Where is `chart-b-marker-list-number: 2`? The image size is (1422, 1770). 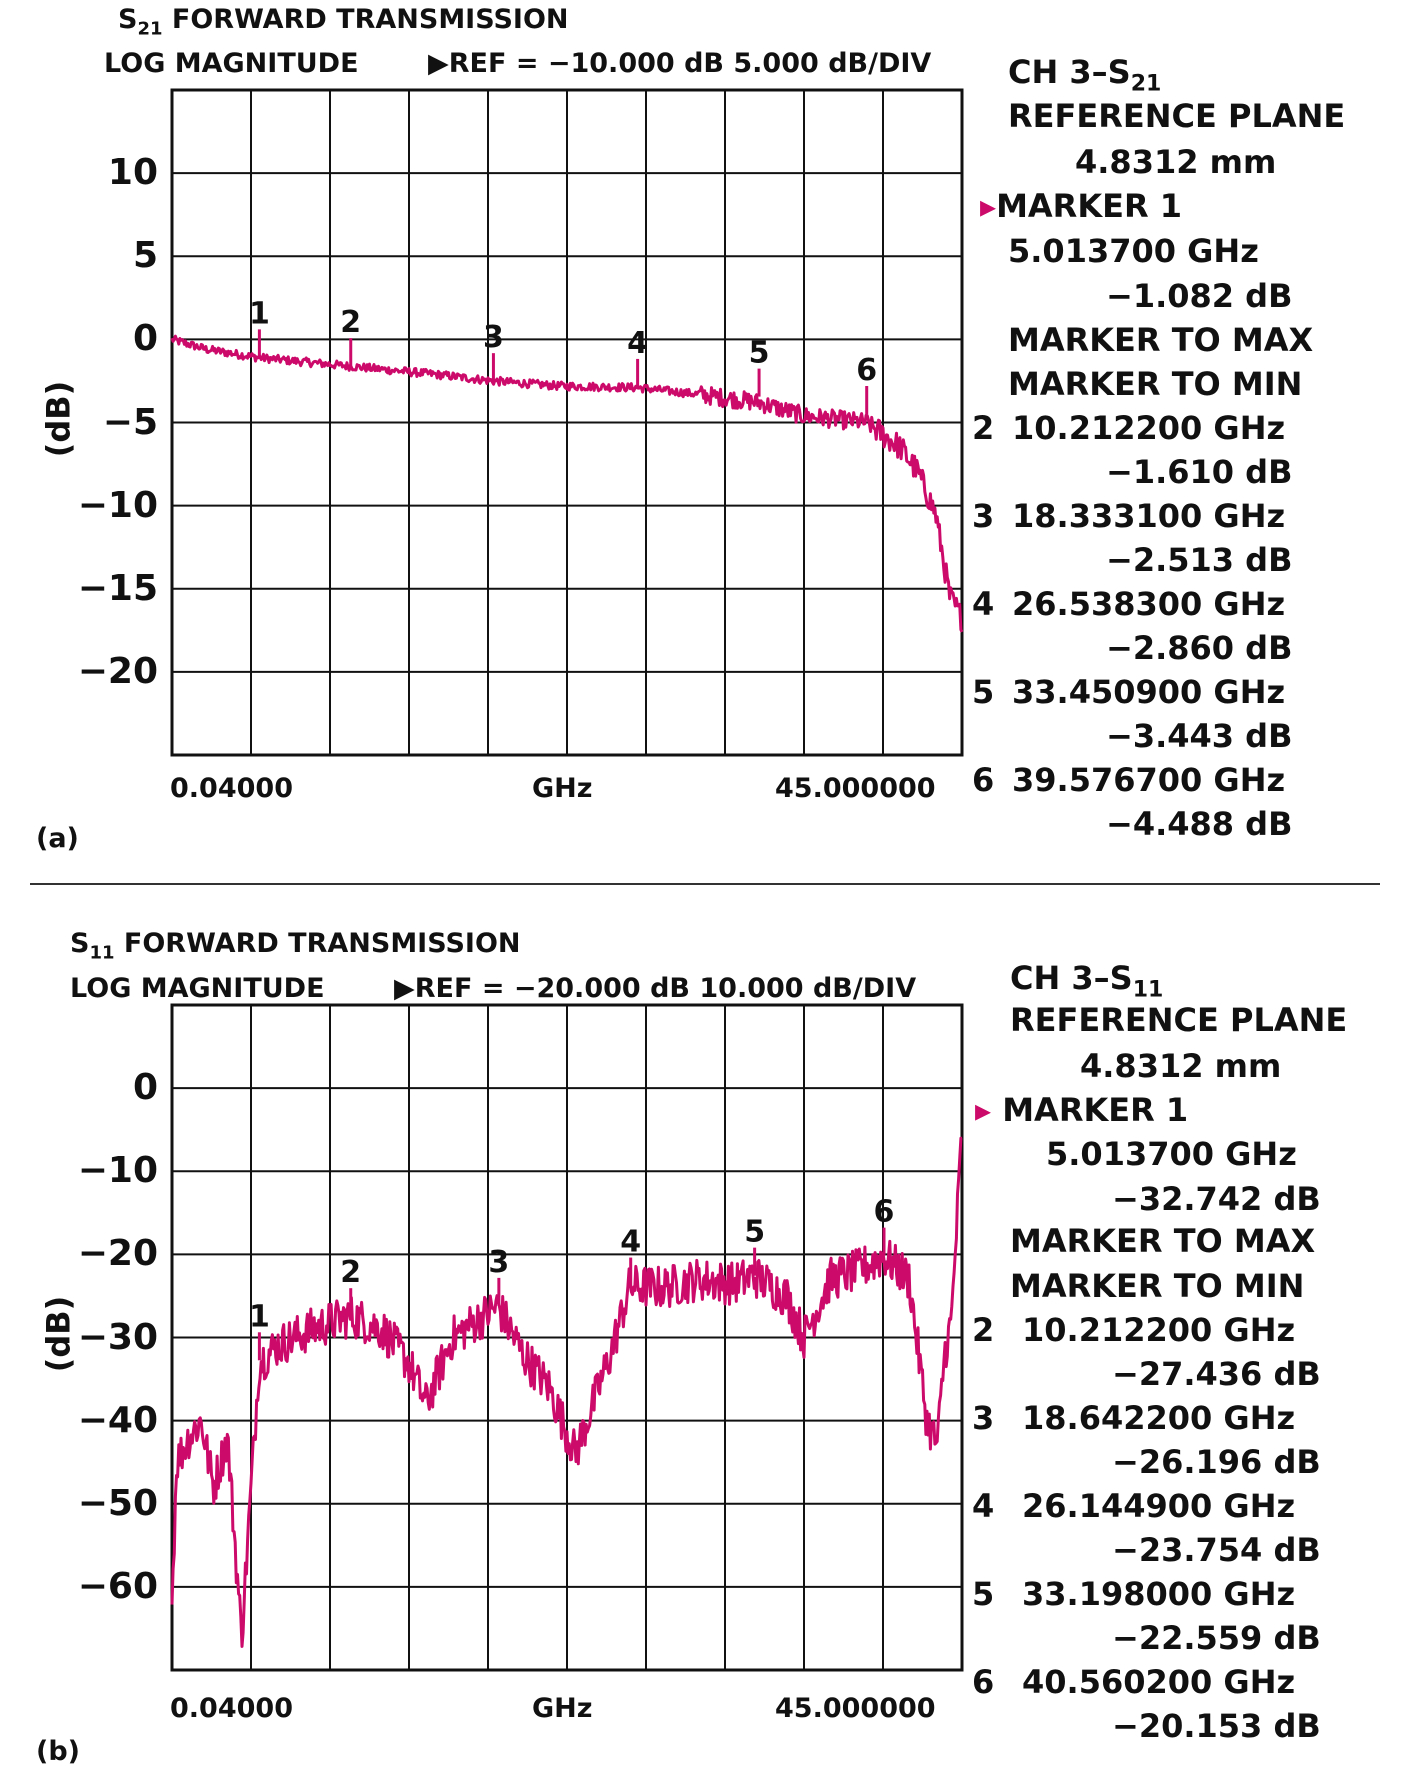 chart-b-marker-list-number: 2 is located at coordinates (983, 1330).